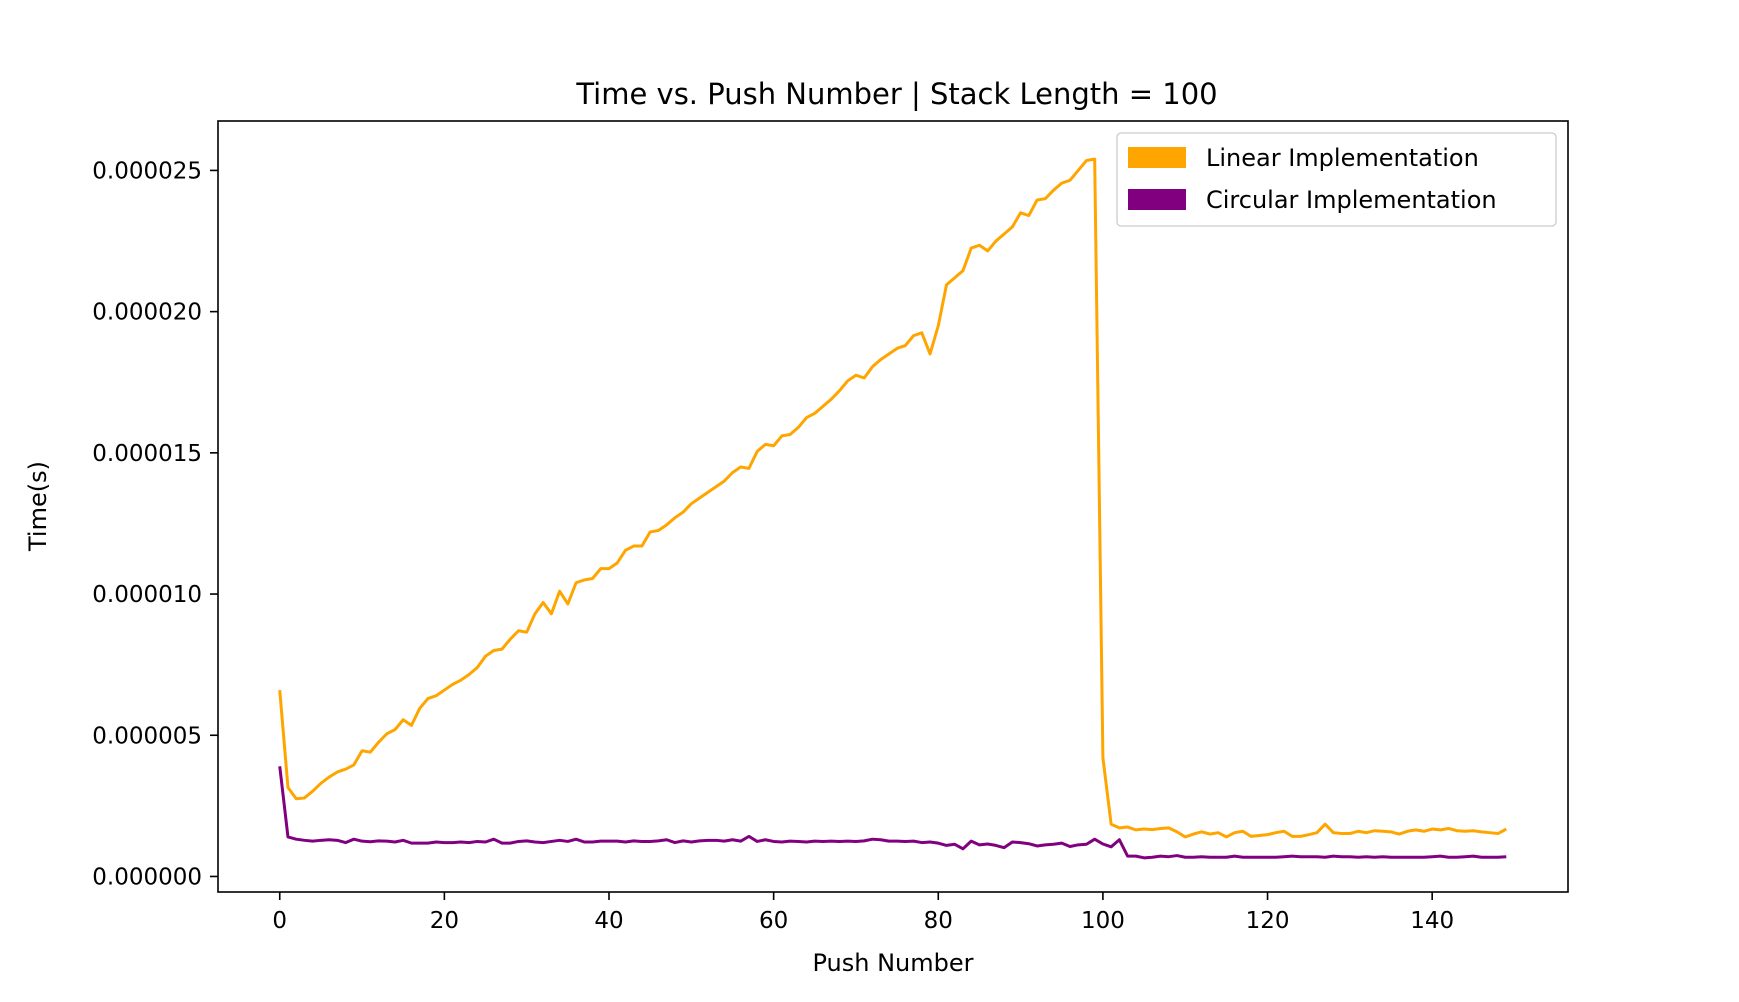  Describe the element at coordinates (1351, 200) in the screenshot. I see `legend-label-circular: Circular Implementation` at that location.